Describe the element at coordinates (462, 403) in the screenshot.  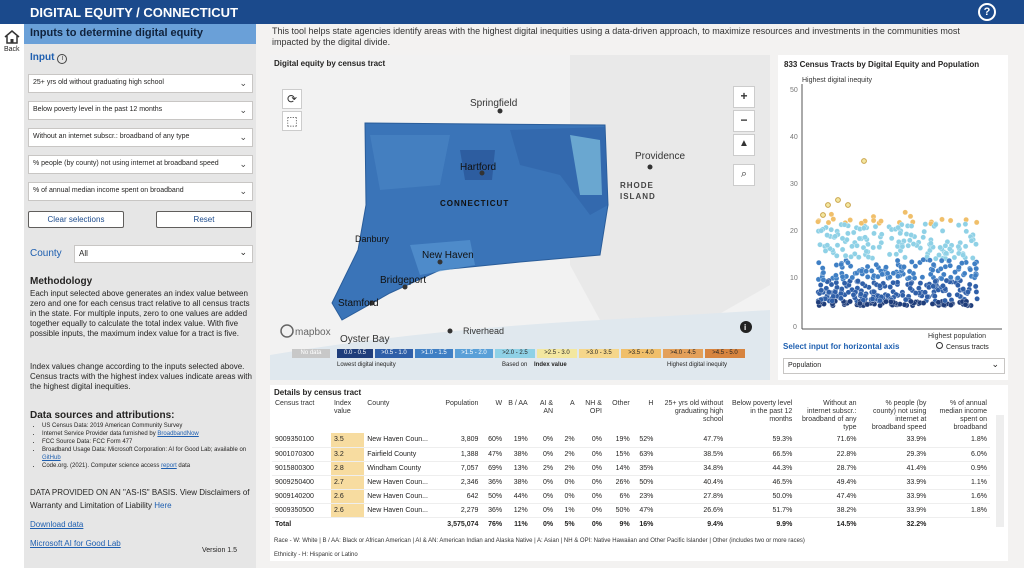
I see `col-header: Population` at that location.